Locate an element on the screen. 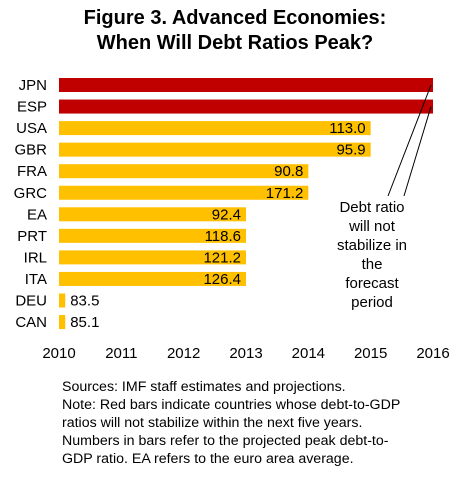 The image size is (470, 484). category-label-irl: IRL is located at coordinates (35, 257).